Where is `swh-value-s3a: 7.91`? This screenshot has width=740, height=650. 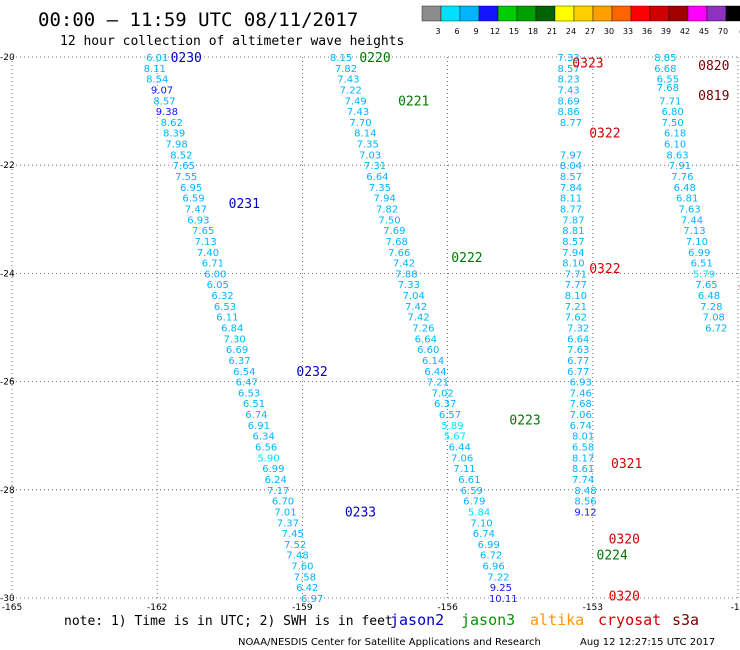 swh-value-s3a: 7.91 is located at coordinates (680, 166).